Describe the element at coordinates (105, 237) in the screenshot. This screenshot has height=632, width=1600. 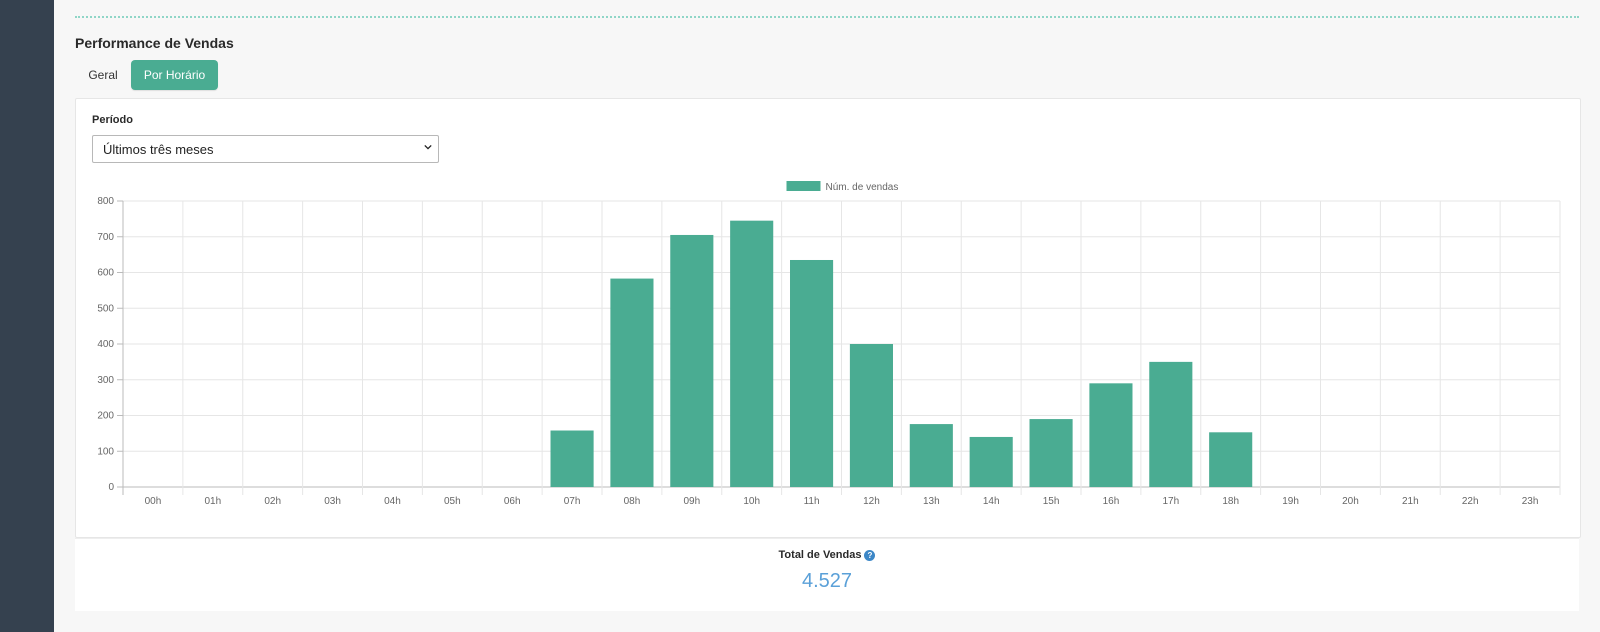
I see `y-tick-label: 700` at that location.